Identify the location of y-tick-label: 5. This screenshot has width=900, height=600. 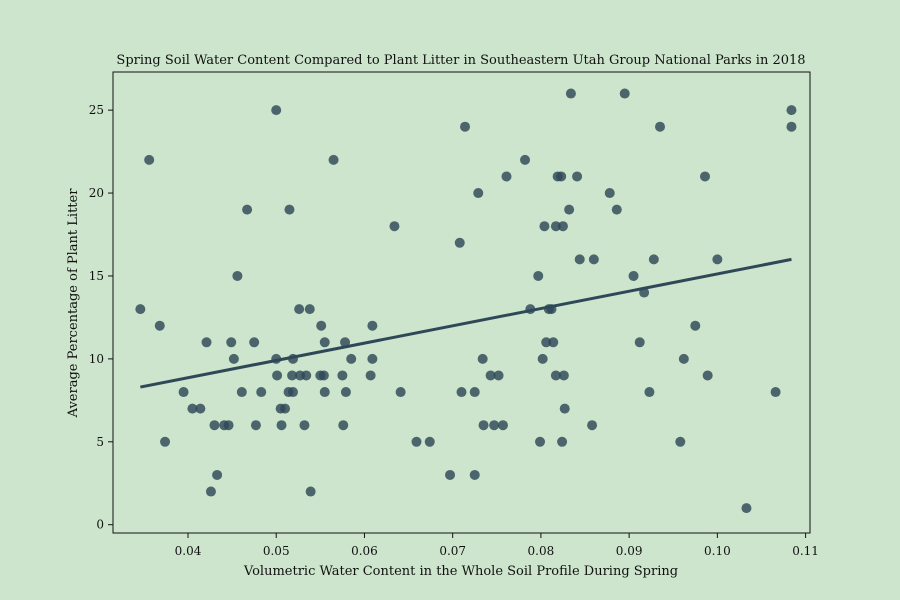
(100, 442).